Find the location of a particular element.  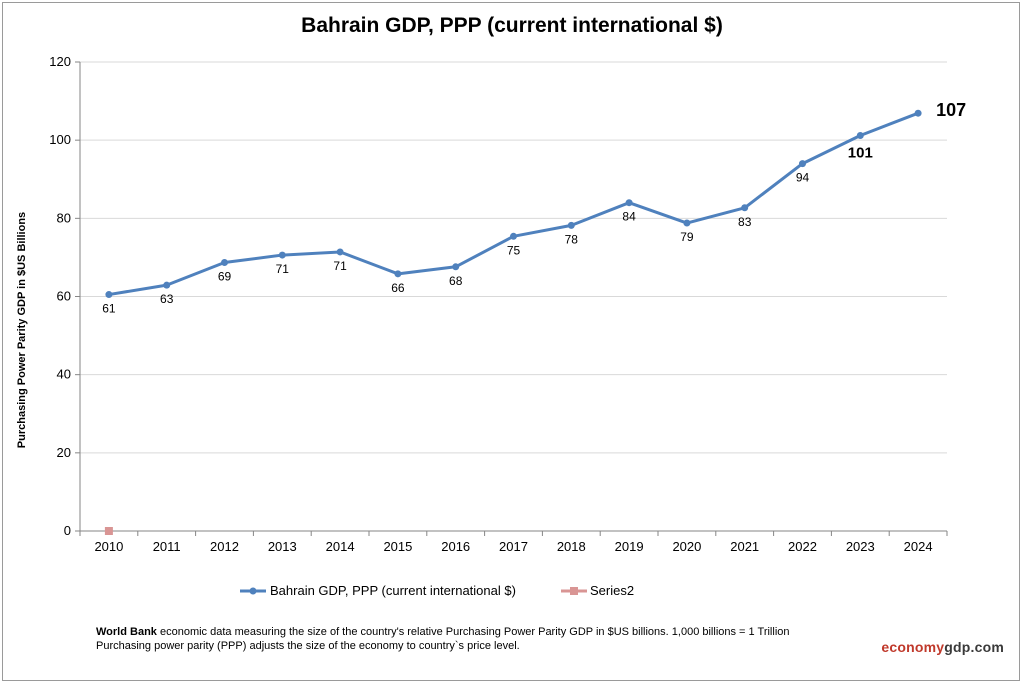

x-tick-label-2023: 2023 is located at coordinates (860, 546).